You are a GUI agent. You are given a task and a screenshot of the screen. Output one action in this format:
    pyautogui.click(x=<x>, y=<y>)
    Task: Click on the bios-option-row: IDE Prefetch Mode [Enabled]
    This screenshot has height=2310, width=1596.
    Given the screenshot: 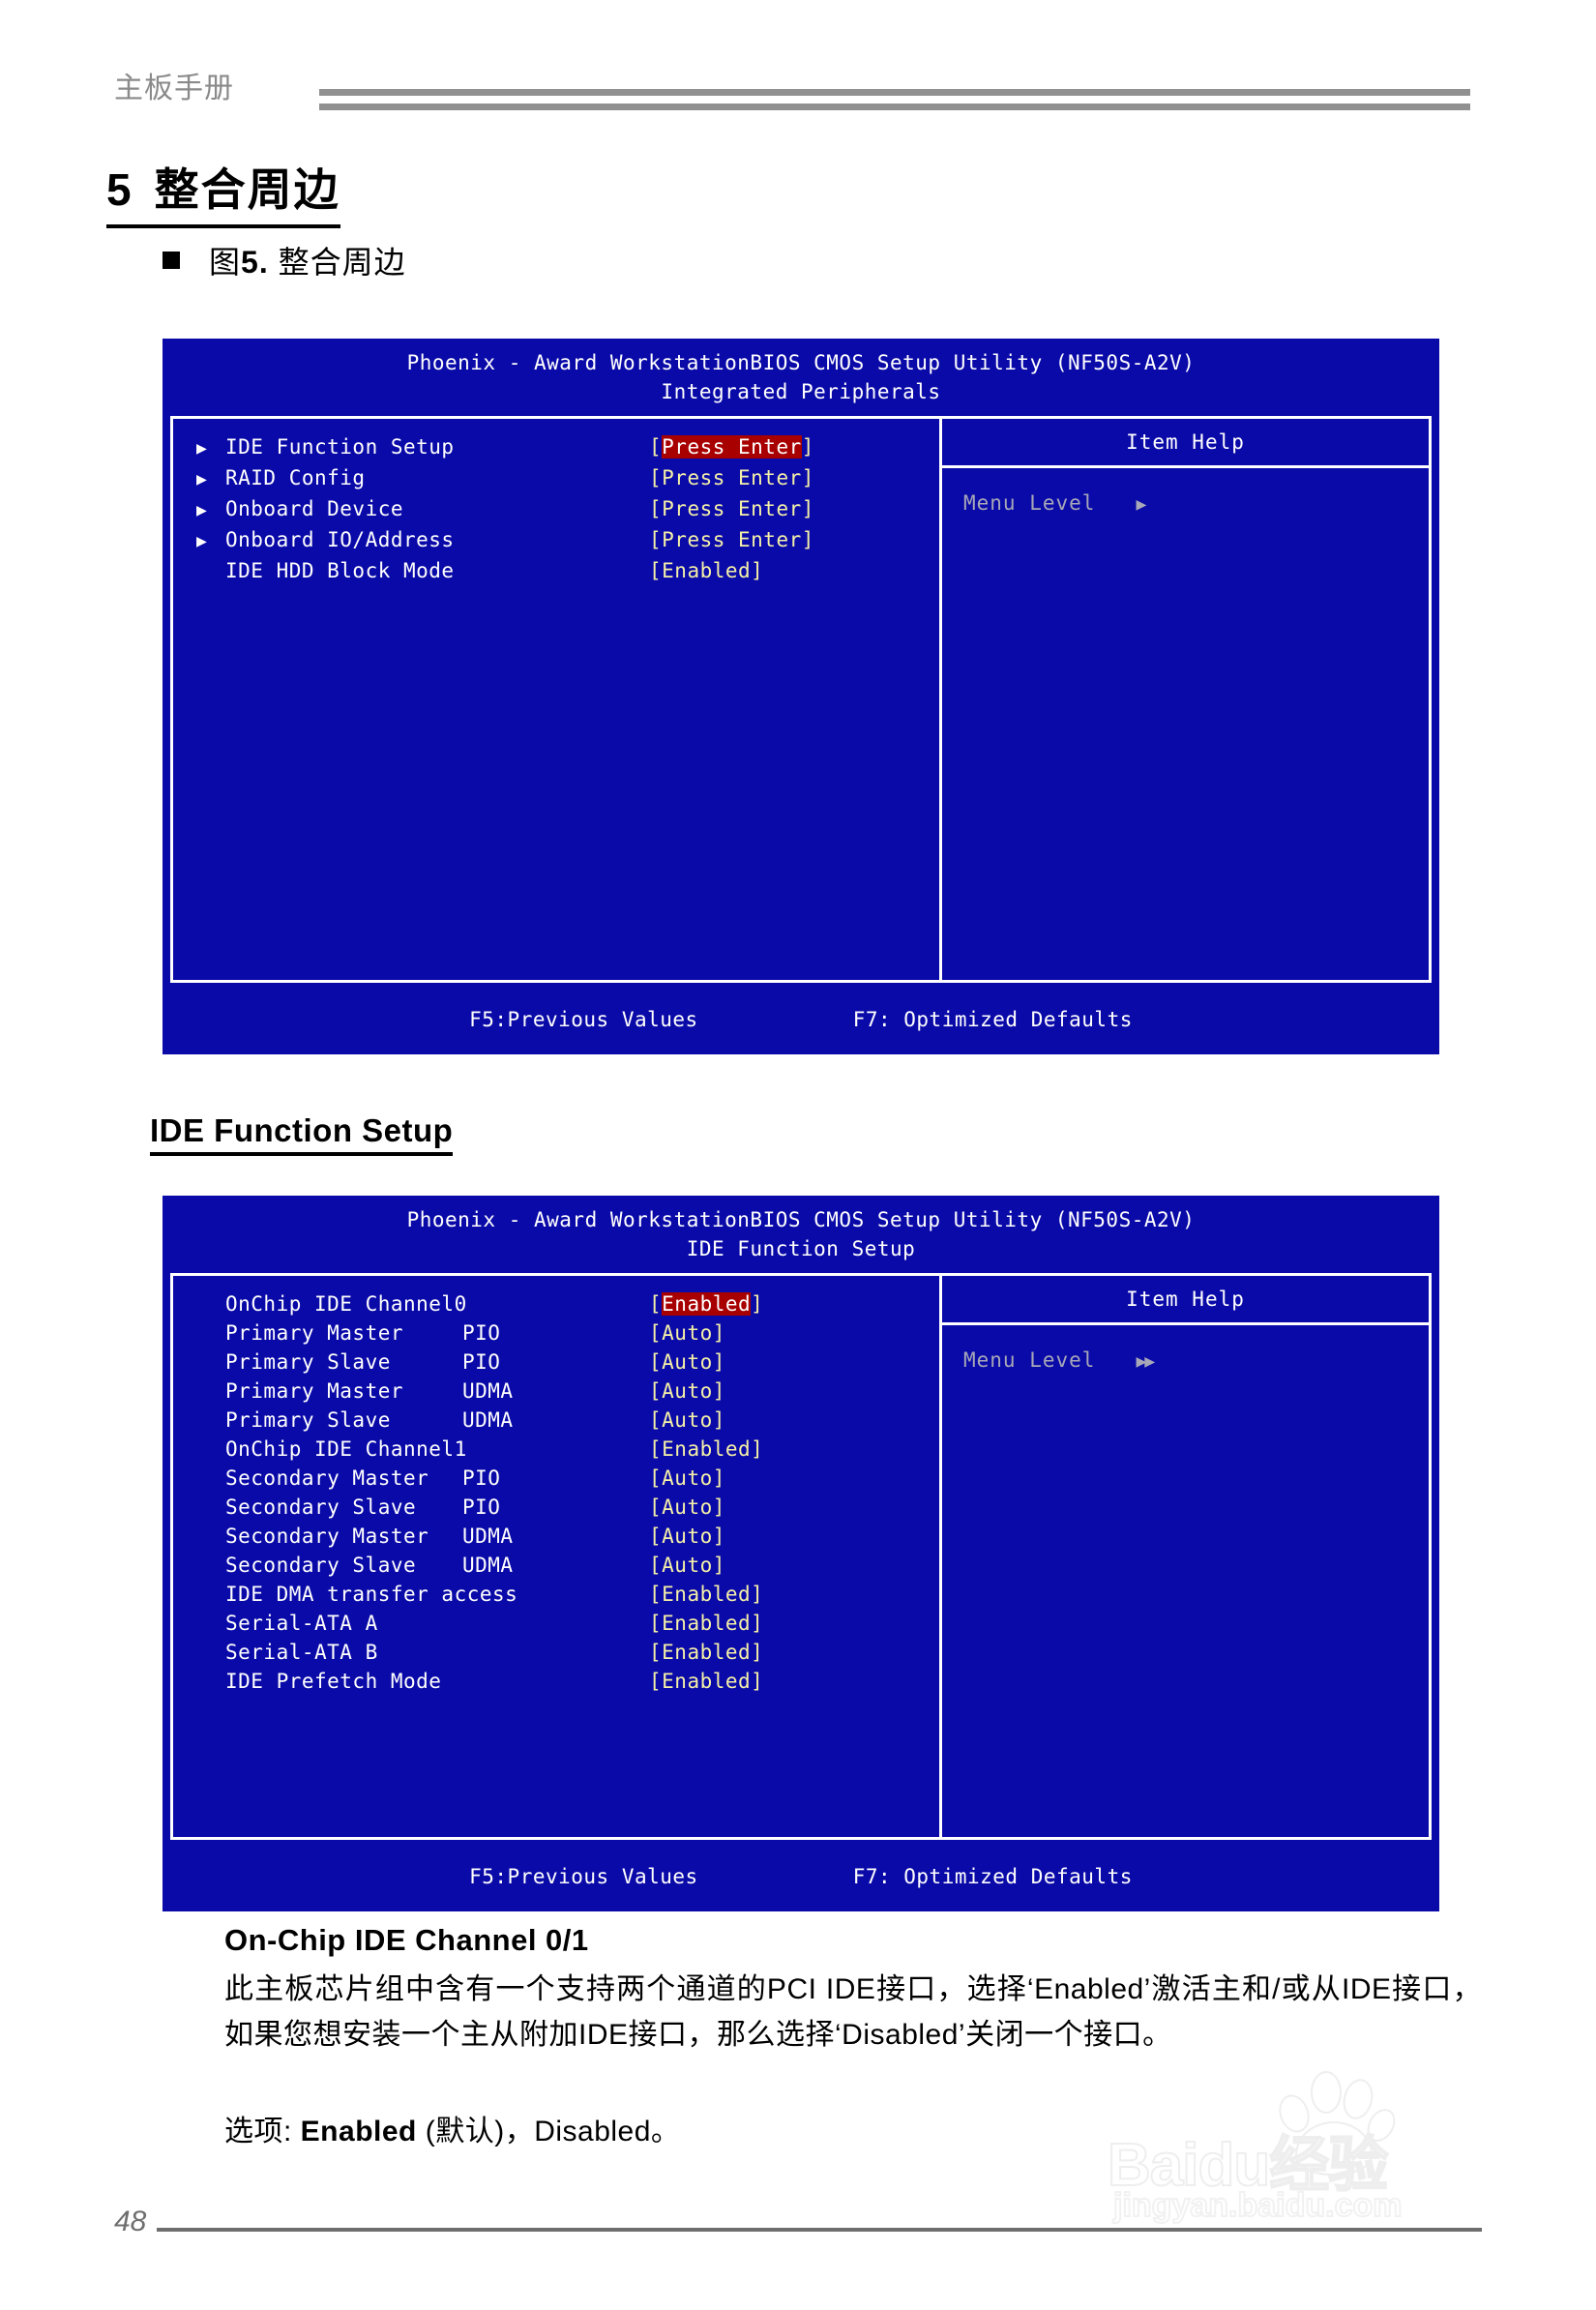 What is the action you would take?
    pyautogui.click(x=556, y=1681)
    